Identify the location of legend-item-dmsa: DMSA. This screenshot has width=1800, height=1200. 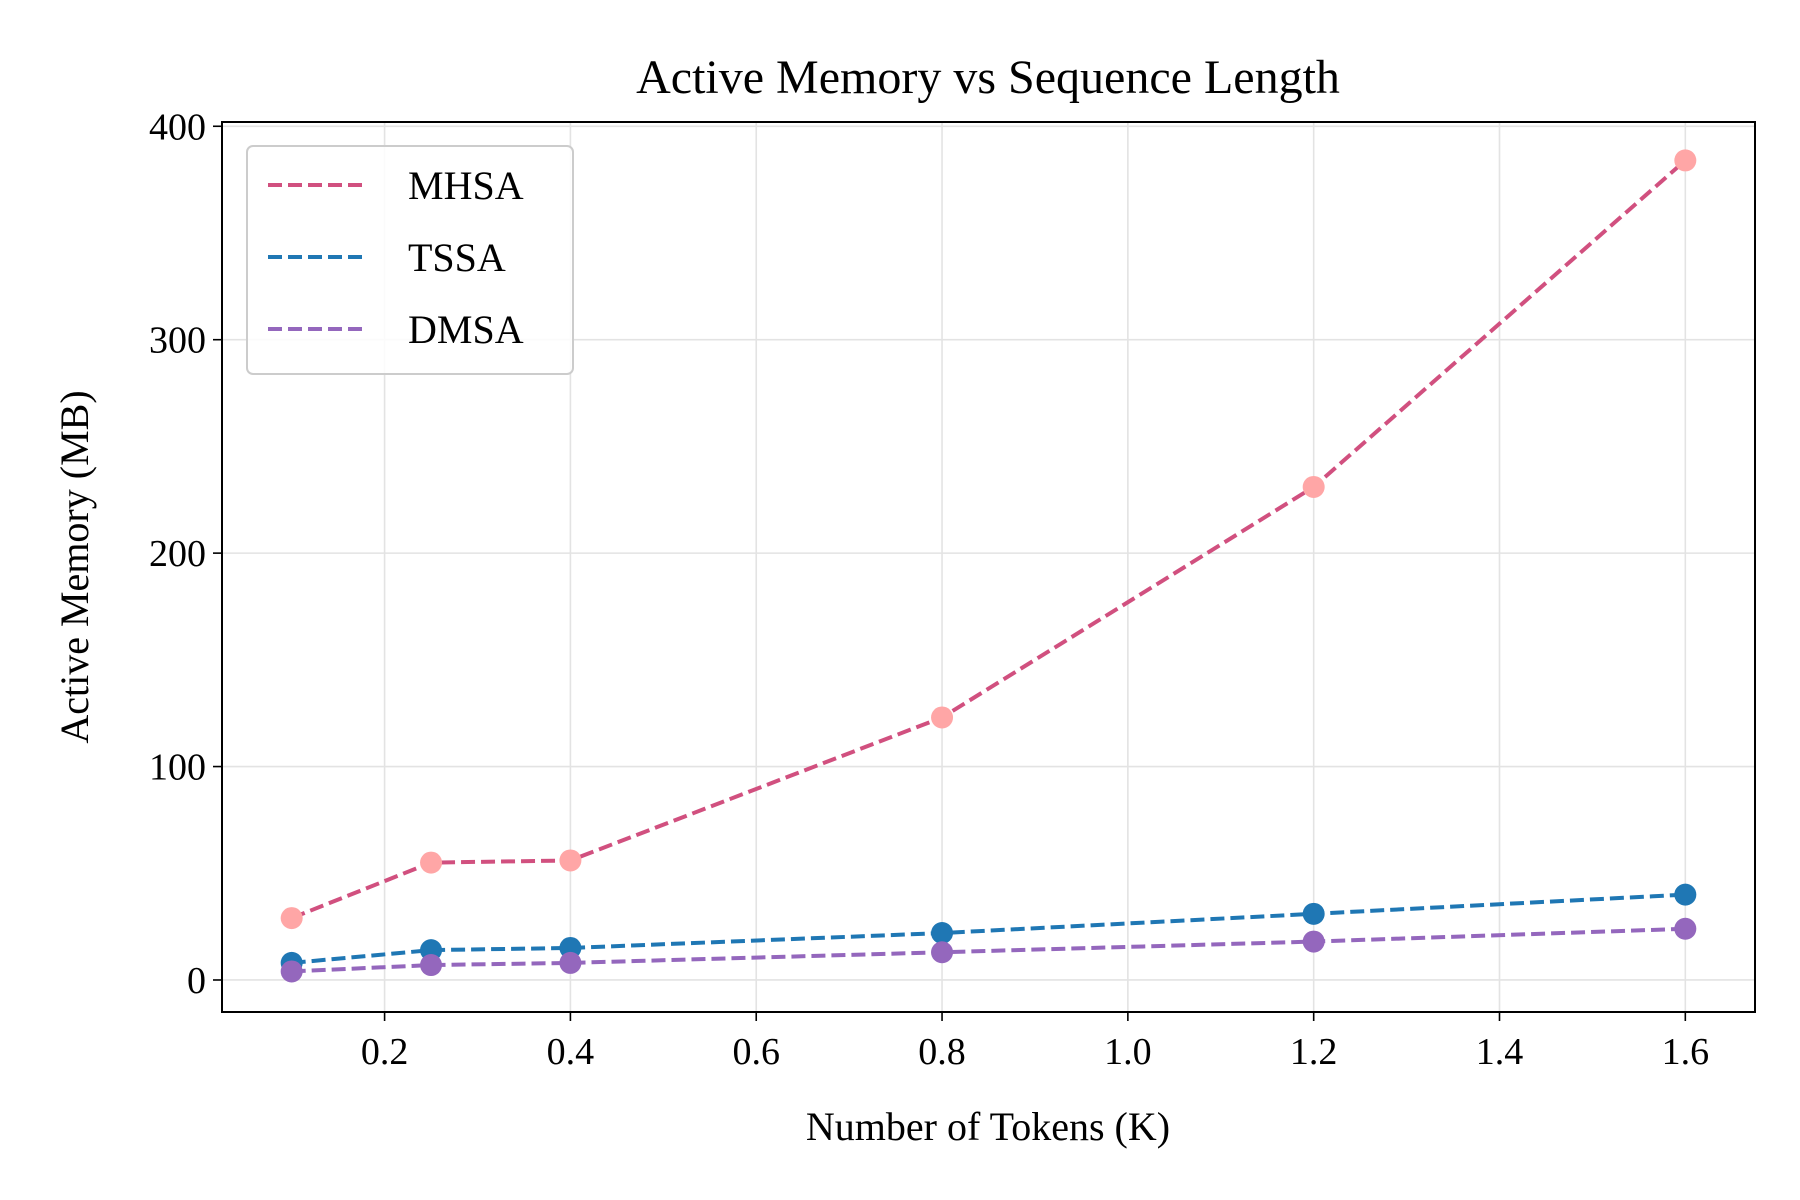
(396, 329).